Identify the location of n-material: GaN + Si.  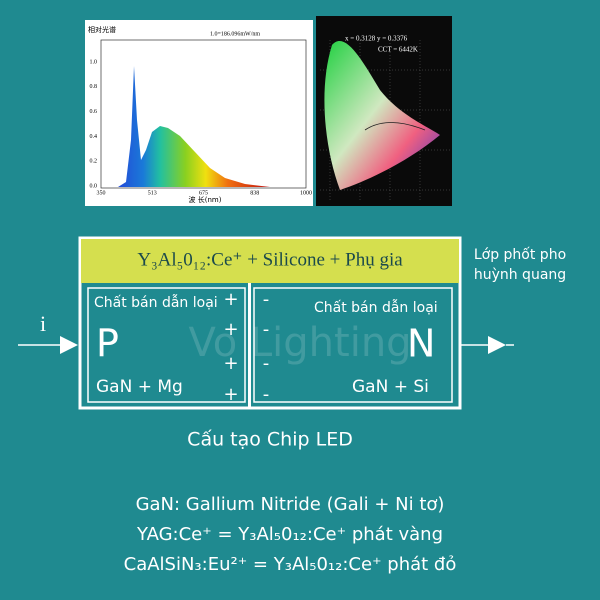
(390, 387).